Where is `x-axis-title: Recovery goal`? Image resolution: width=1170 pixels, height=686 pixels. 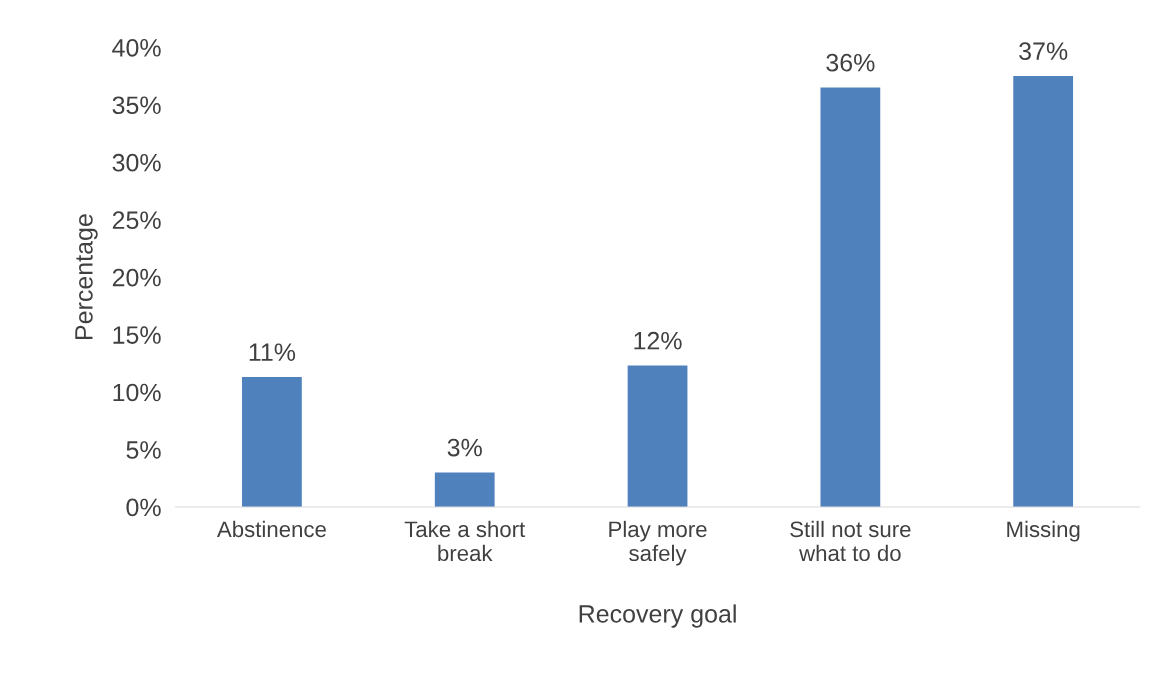 x-axis-title: Recovery goal is located at coordinates (657, 616).